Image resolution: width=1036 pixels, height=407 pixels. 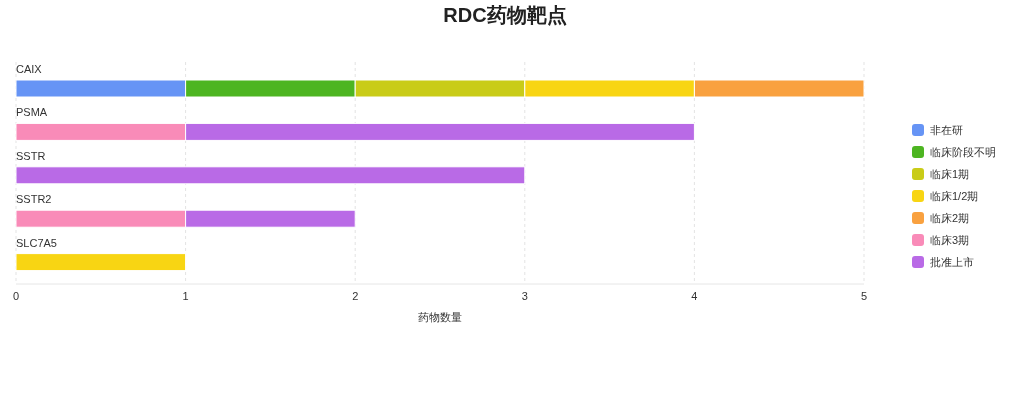 What do you see at coordinates (16, 296) in the screenshot?
I see `x-tick-label: 0` at bounding box center [16, 296].